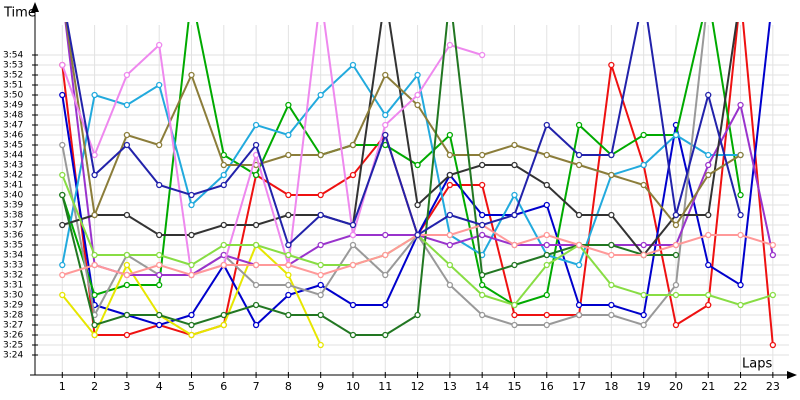  What do you see at coordinates (676, 386) in the screenshot?
I see `x-tick-label: 20` at bounding box center [676, 386].